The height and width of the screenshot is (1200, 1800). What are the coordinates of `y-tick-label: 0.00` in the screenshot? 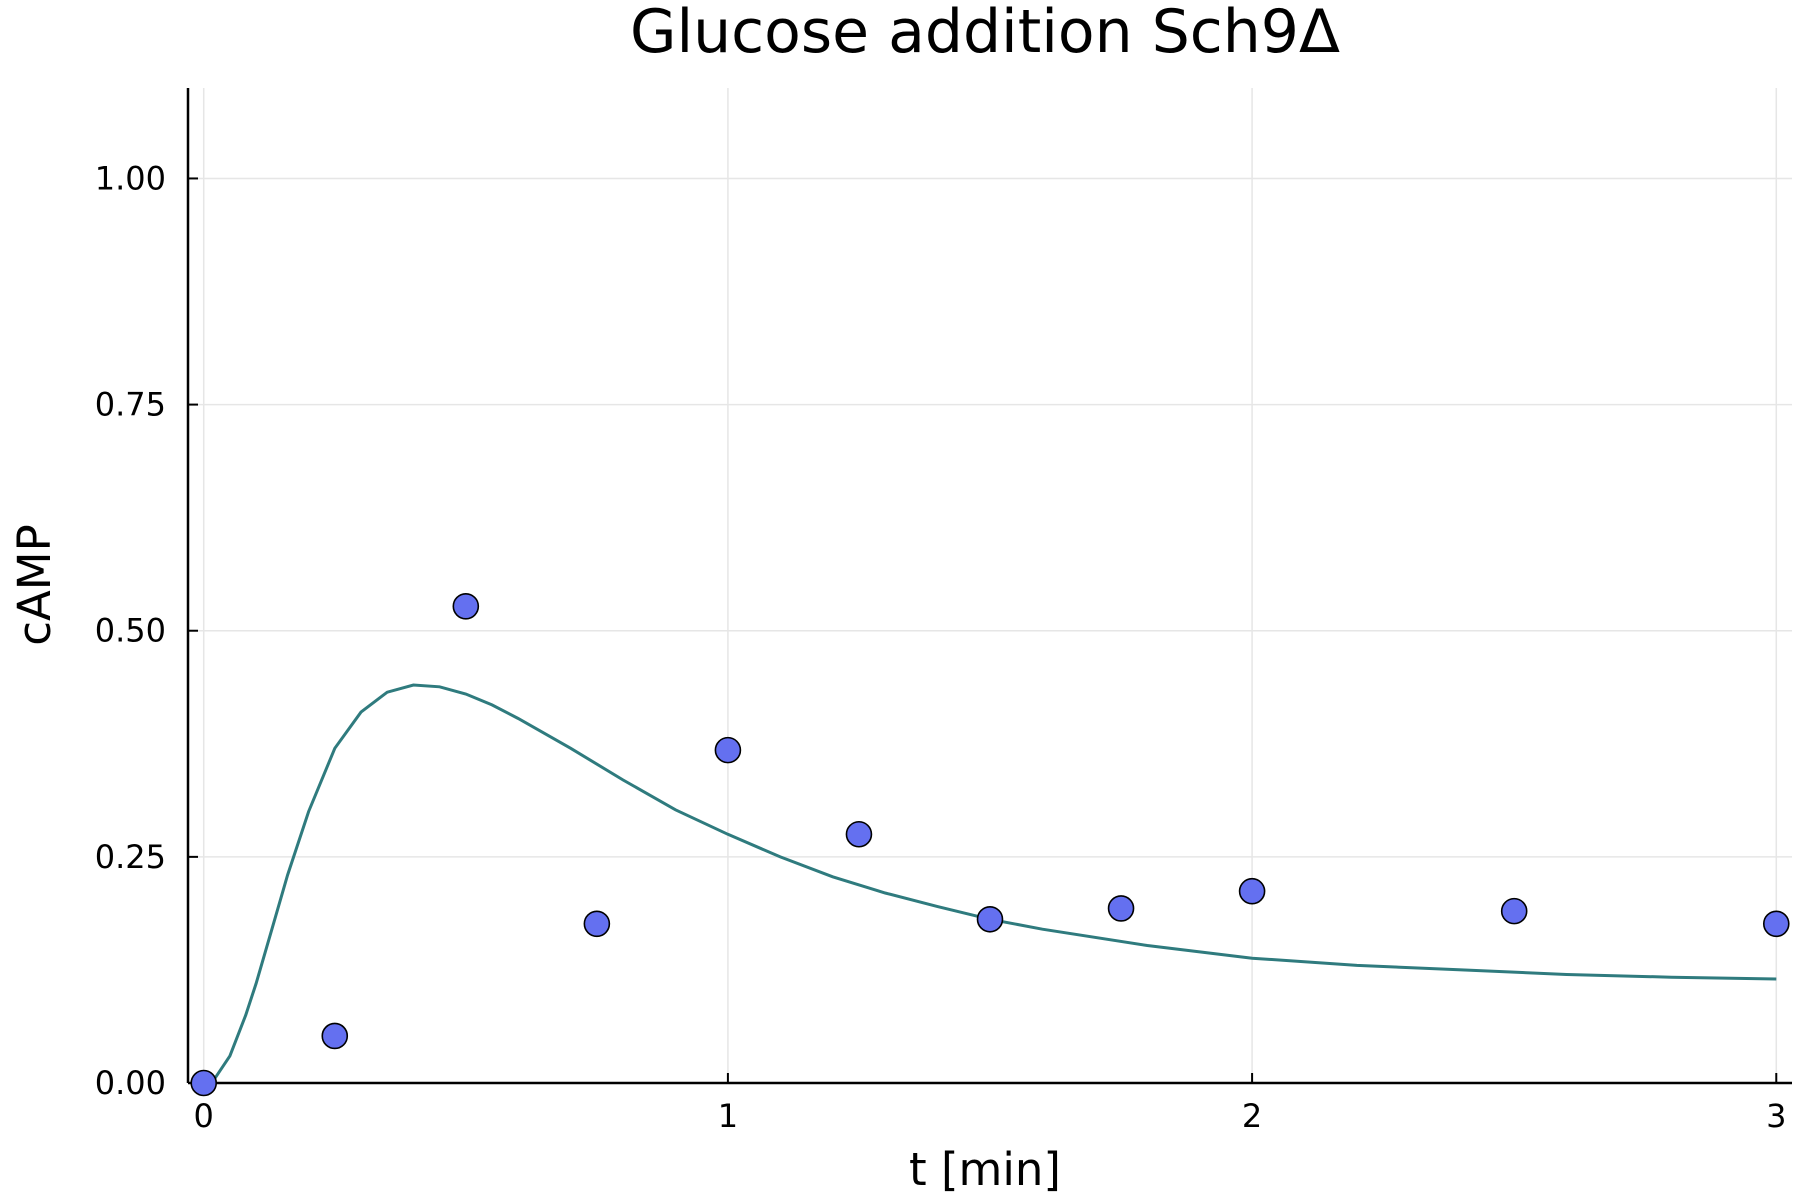 It's located at (130, 1083).